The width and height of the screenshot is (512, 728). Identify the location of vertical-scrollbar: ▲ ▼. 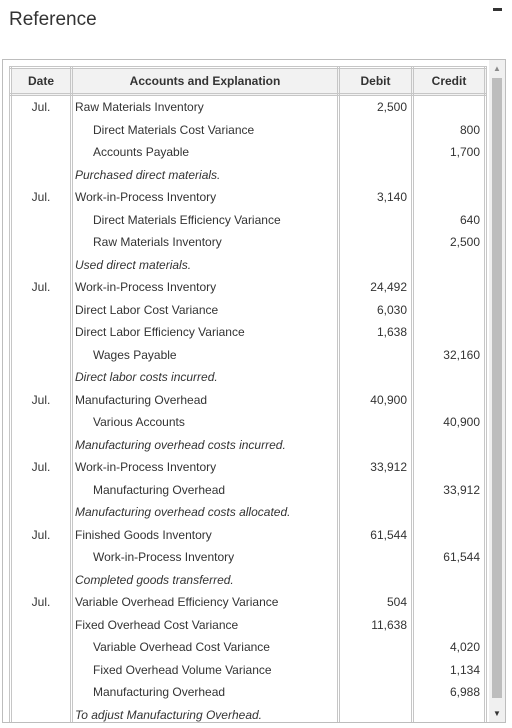
(497, 391).